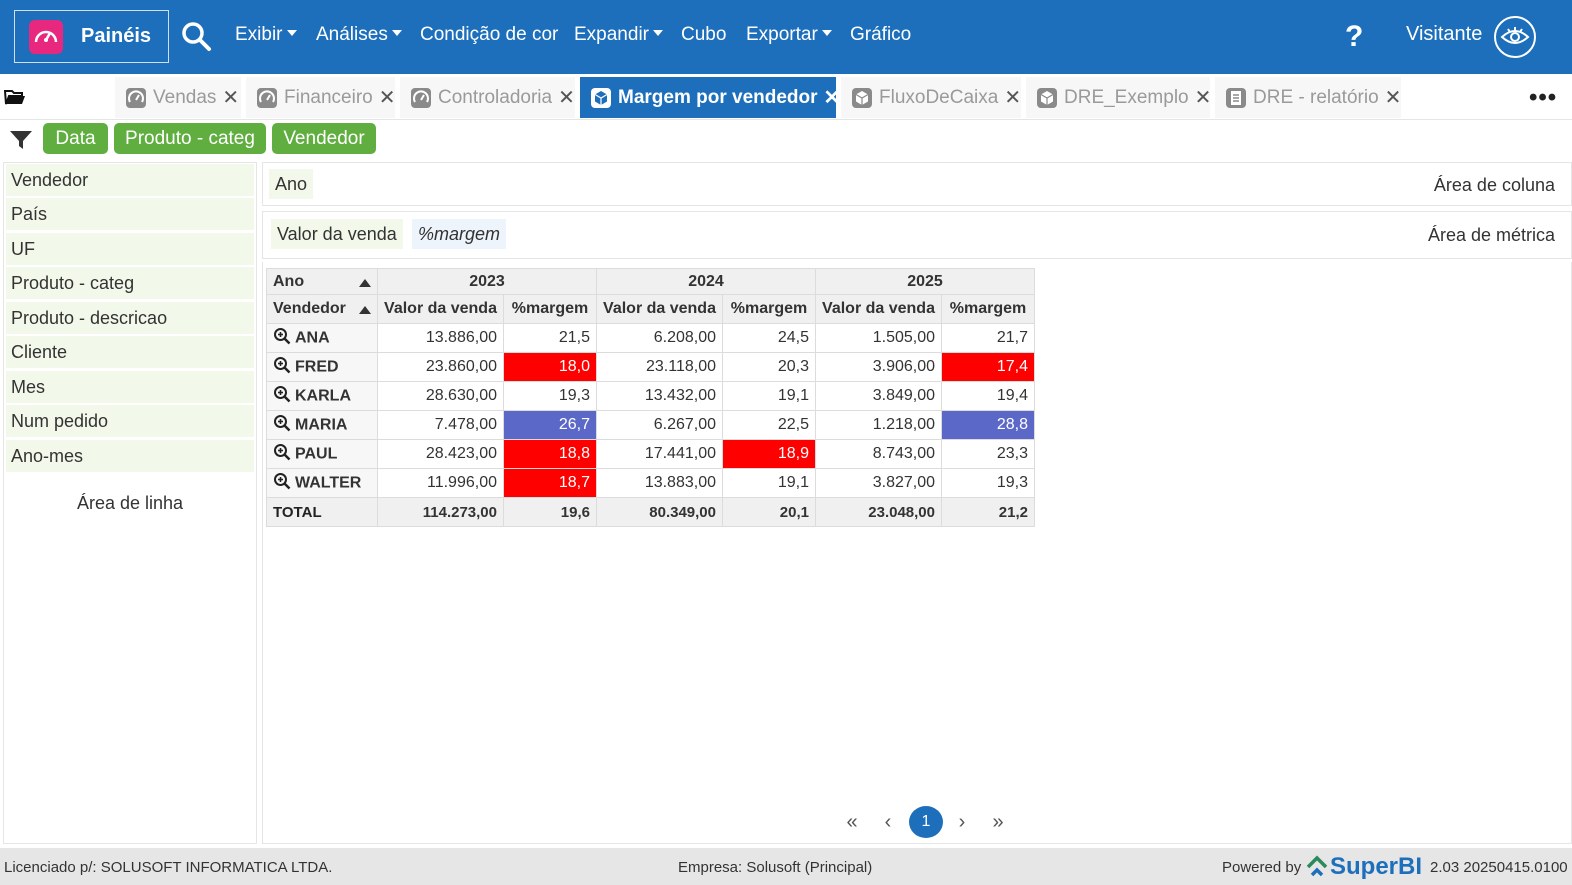 Image resolution: width=1572 pixels, height=885 pixels. I want to click on field-produto-descricao: Produto - descricao, so click(130, 318).